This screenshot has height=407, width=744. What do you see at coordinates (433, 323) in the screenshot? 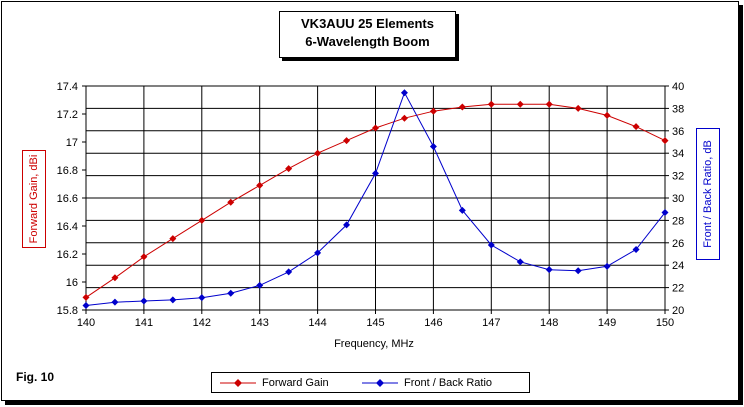
I see `x-tick-label: 146` at bounding box center [433, 323].